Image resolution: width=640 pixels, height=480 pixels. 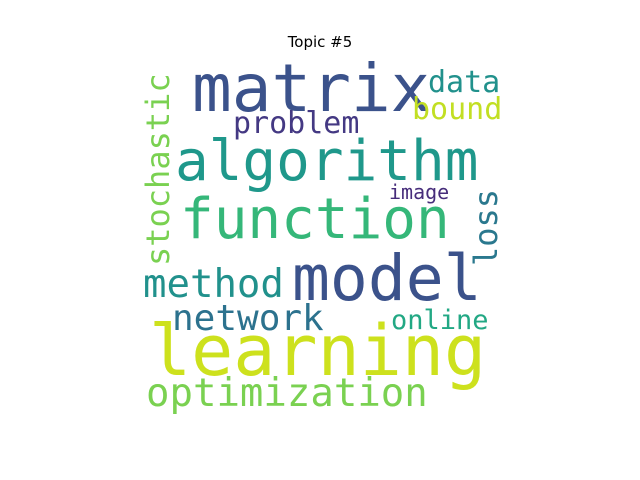 What do you see at coordinates (440, 320) in the screenshot?
I see `word-online: online` at bounding box center [440, 320].